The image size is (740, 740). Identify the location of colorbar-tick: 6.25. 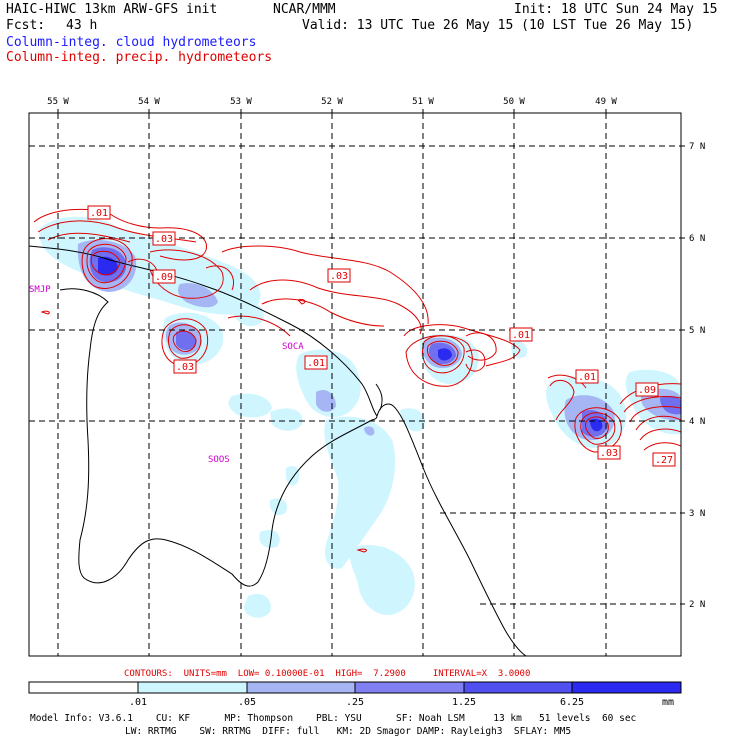
(572, 702).